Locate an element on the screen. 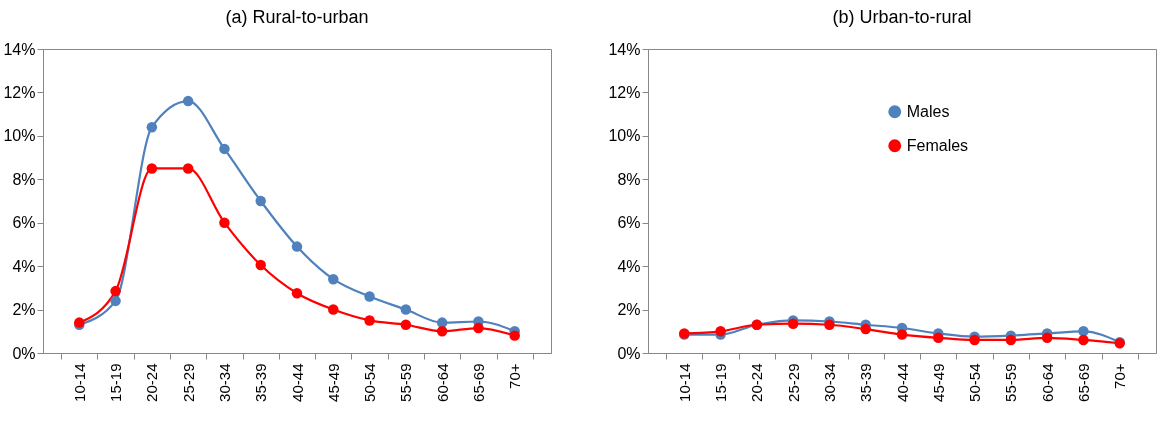 The height and width of the screenshot is (431, 1176). chart-title: (a) Rural-to-urban is located at coordinates (297, 17).